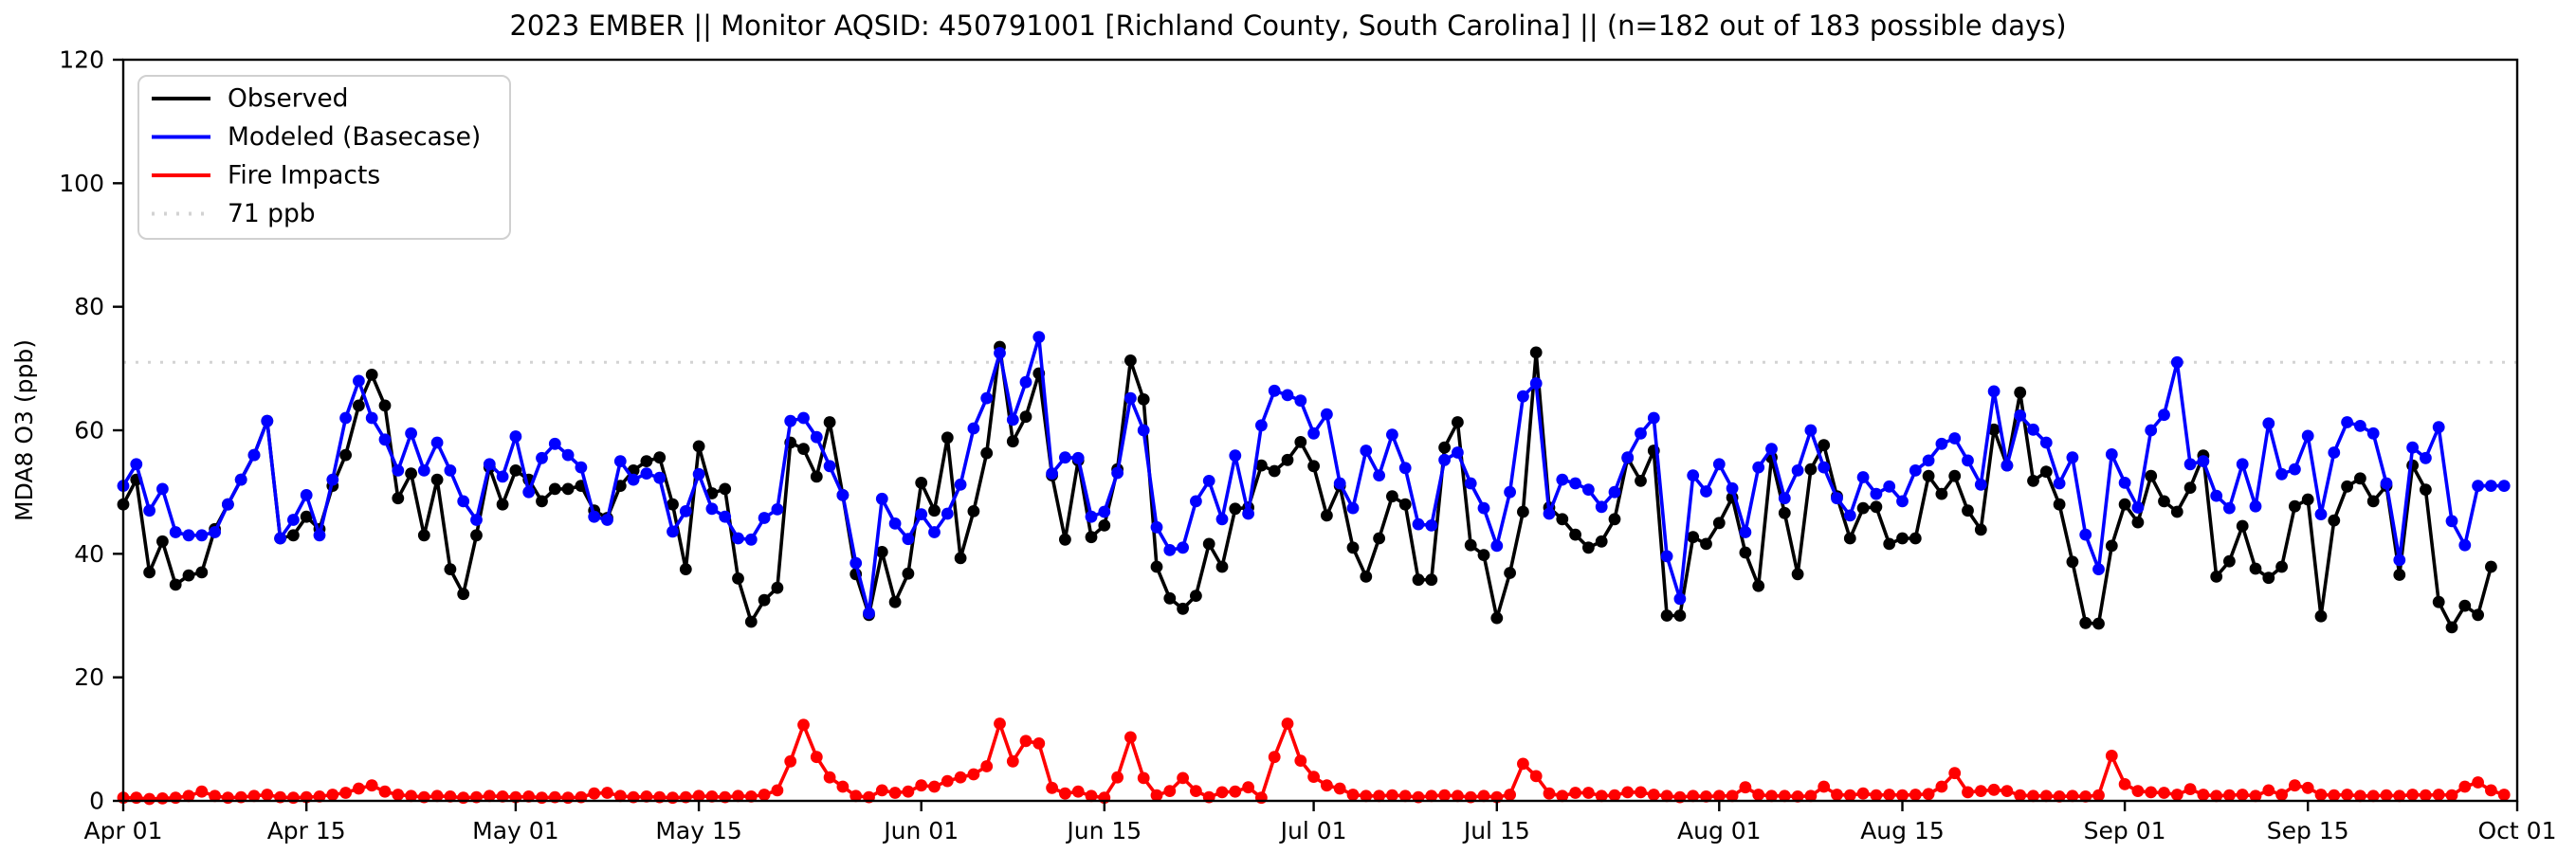  Describe the element at coordinates (1719, 830) in the screenshot. I see `svg-text: Aug 01` at that location.